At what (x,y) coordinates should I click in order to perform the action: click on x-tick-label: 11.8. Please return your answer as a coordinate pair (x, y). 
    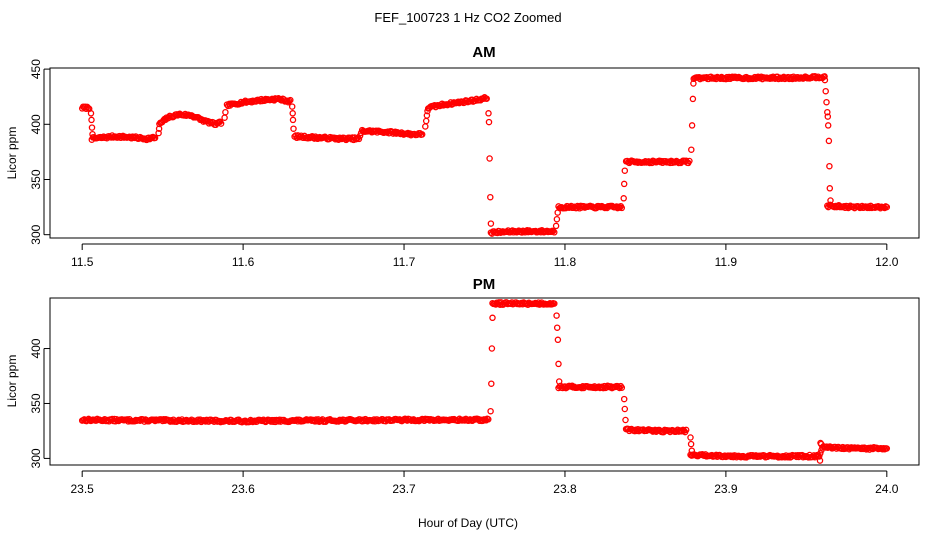
    Looking at the image, I should click on (565, 262).